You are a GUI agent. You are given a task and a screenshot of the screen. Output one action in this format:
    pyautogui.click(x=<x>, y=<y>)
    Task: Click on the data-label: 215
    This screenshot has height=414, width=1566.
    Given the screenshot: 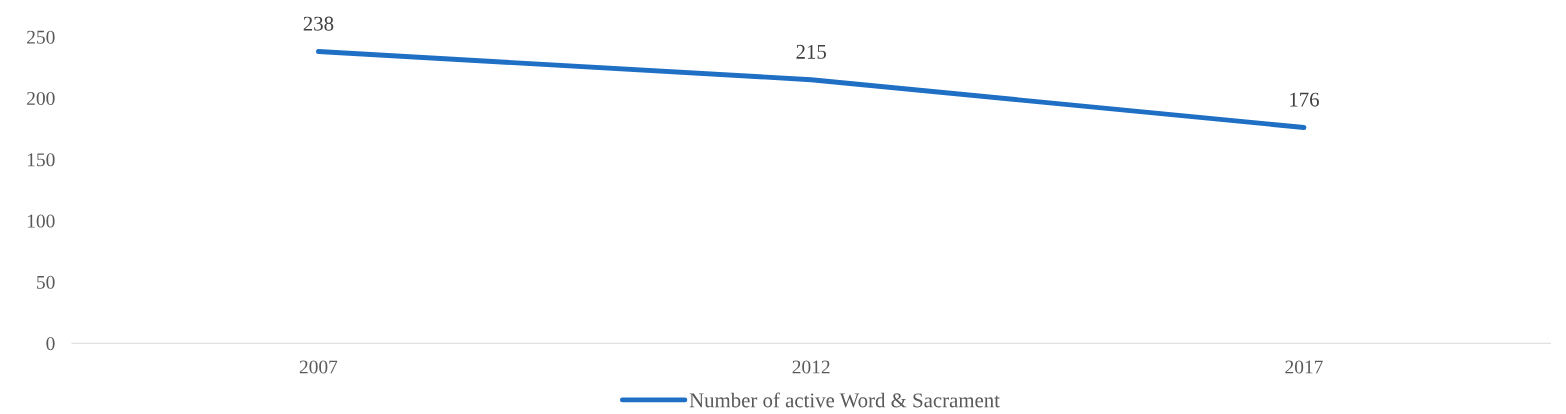 What is the action you would take?
    pyautogui.click(x=811, y=51)
    